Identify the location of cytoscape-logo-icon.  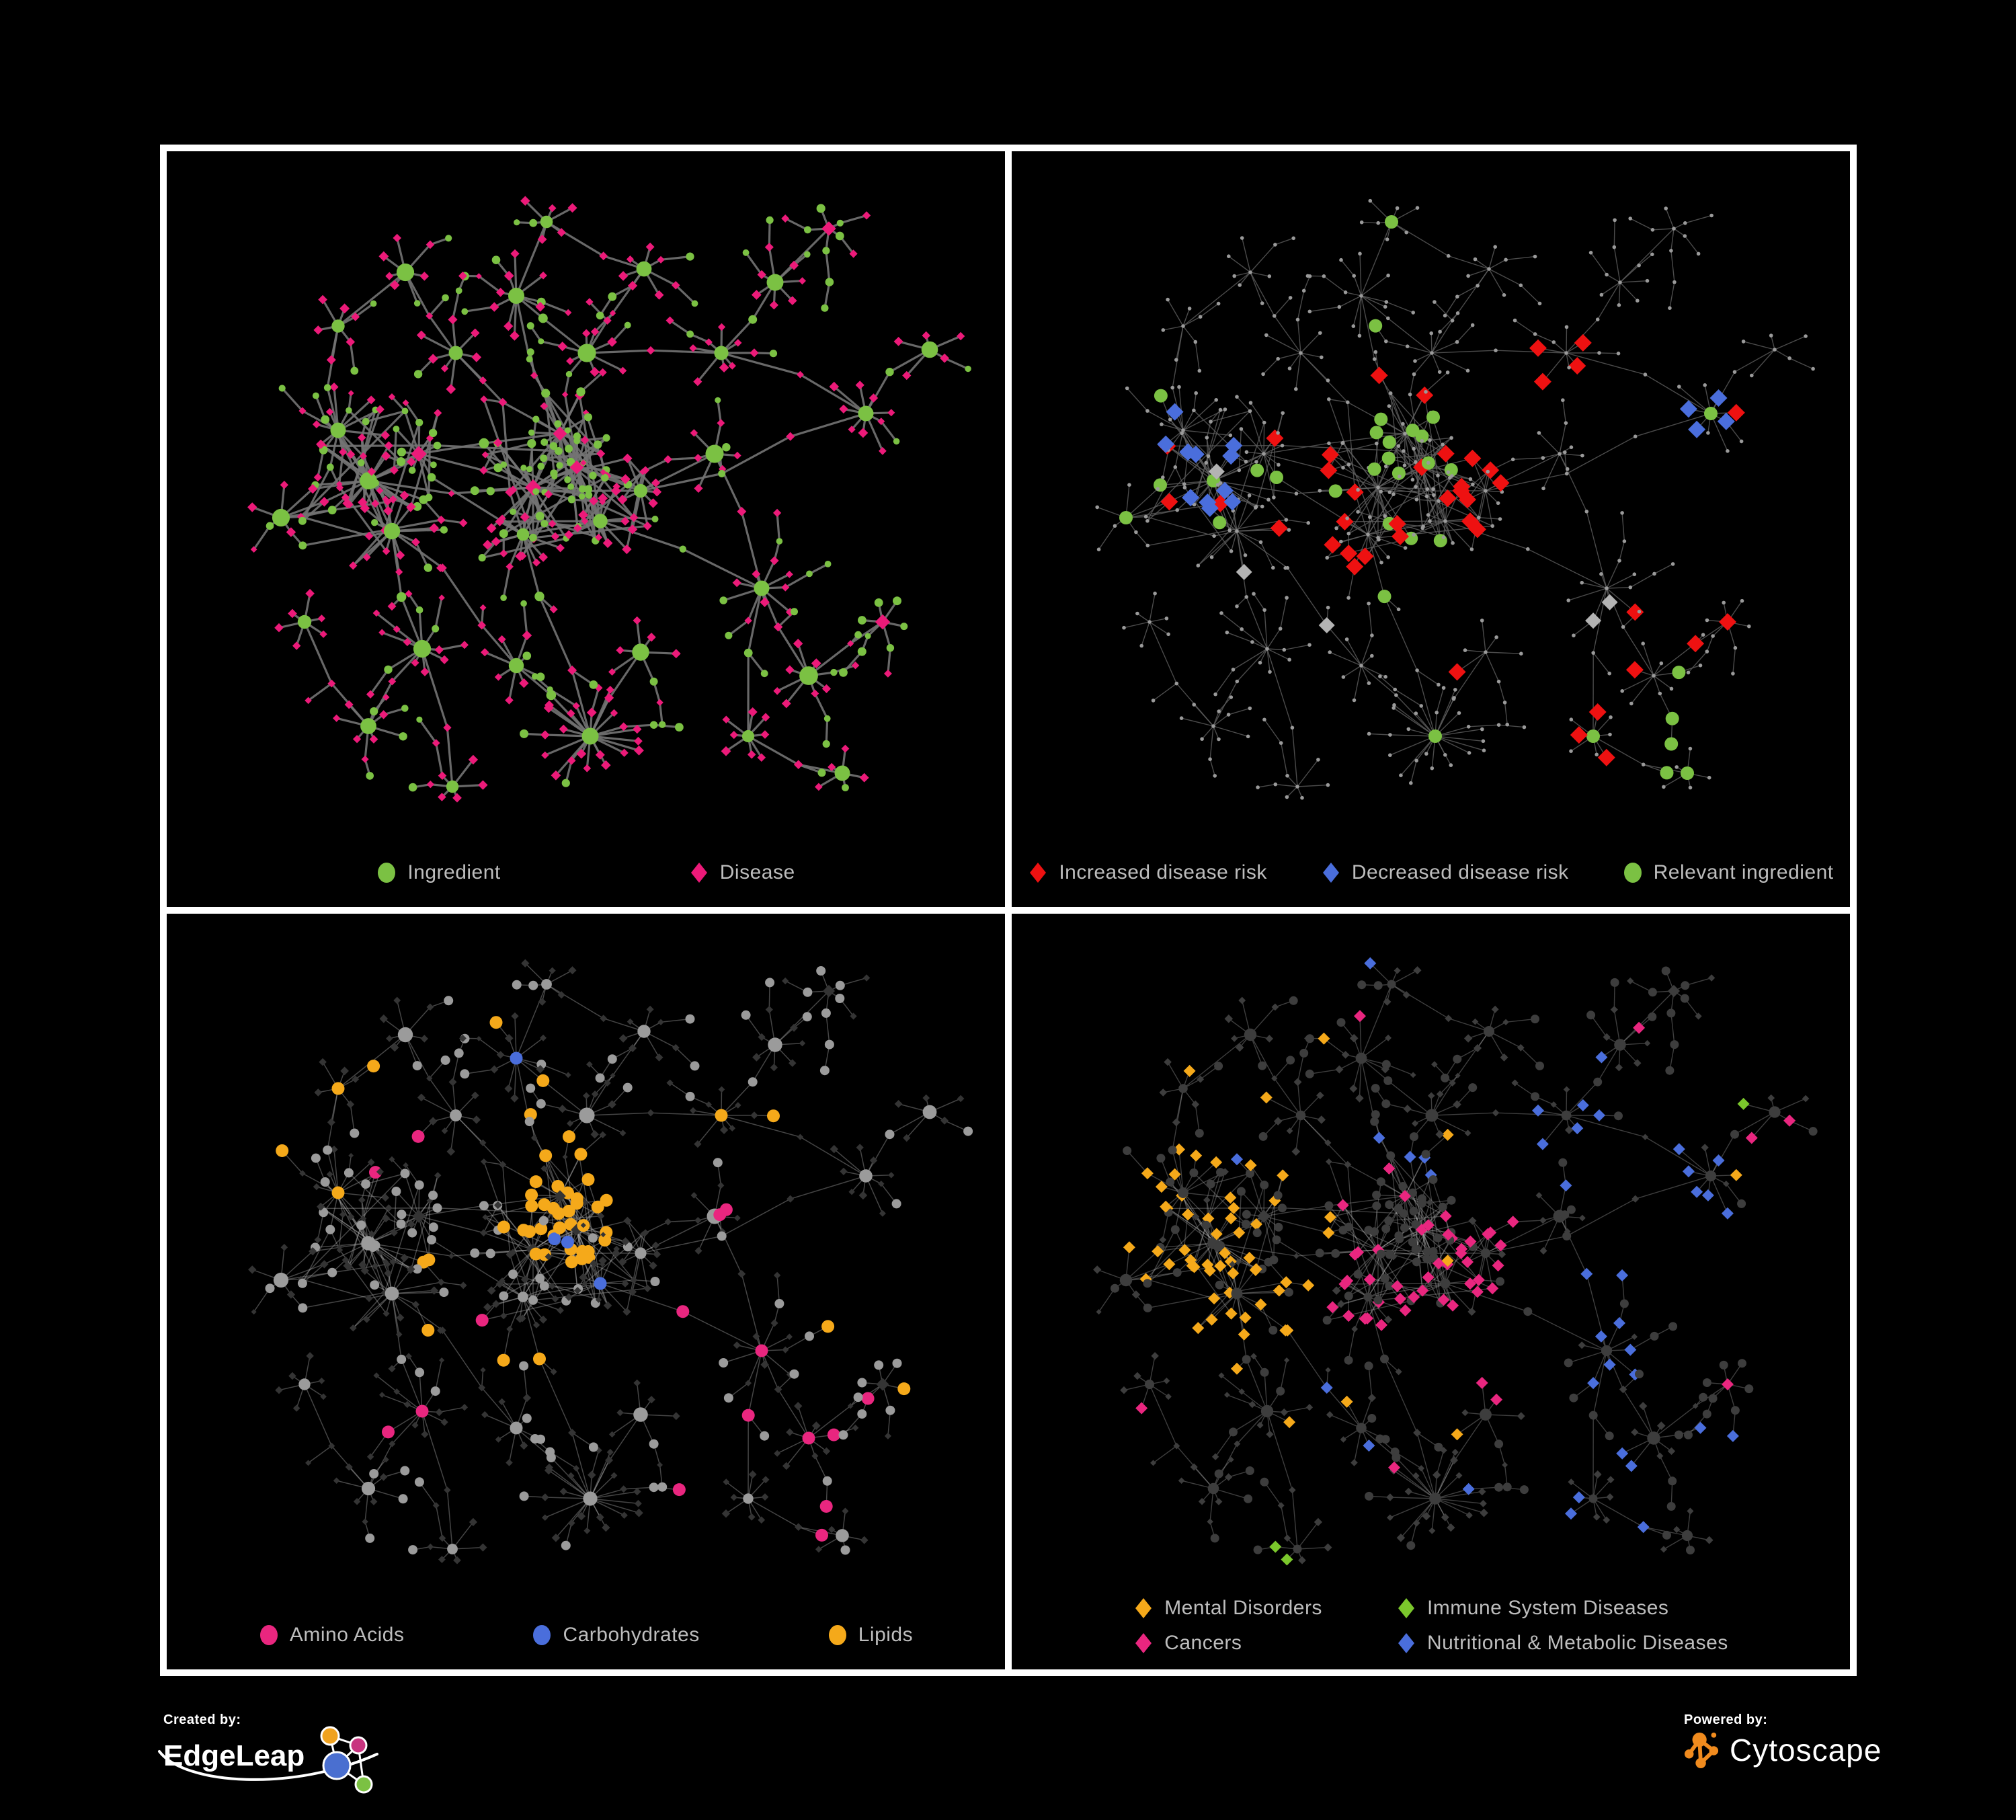
(1701, 1750).